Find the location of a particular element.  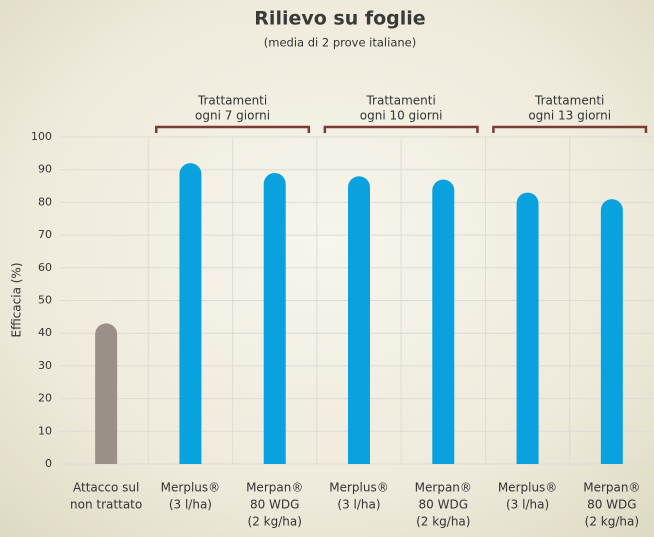

y-tick-label: 50 is located at coordinates (45, 300).